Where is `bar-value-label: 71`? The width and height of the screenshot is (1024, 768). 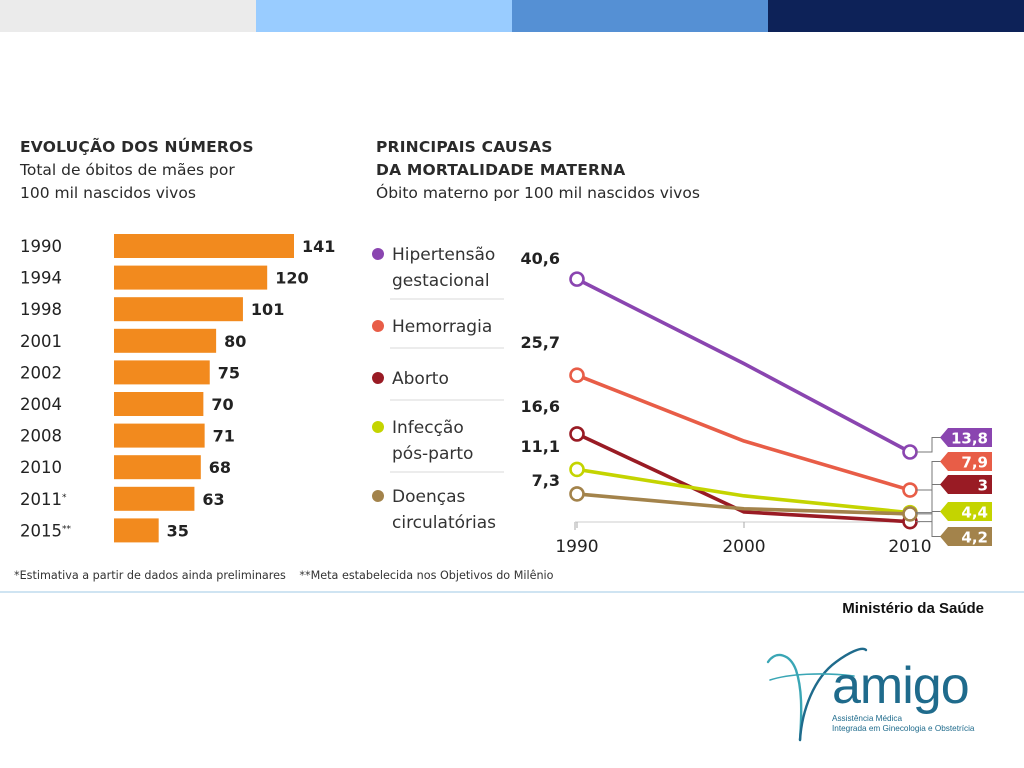
bar-value-label: 71 is located at coordinates (224, 436).